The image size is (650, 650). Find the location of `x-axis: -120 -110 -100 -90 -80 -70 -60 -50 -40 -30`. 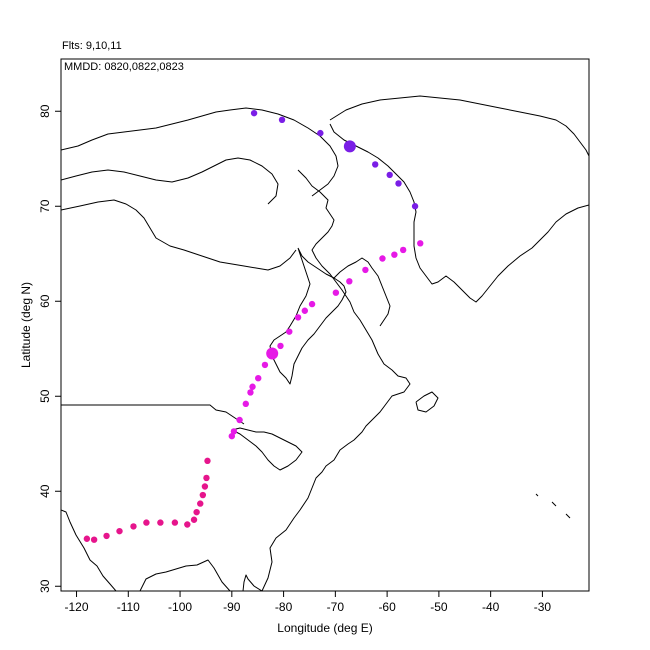

x-axis: -120 -110 -100 -90 -80 -70 -60 -50 -40 -30 is located at coordinates (308, 602).